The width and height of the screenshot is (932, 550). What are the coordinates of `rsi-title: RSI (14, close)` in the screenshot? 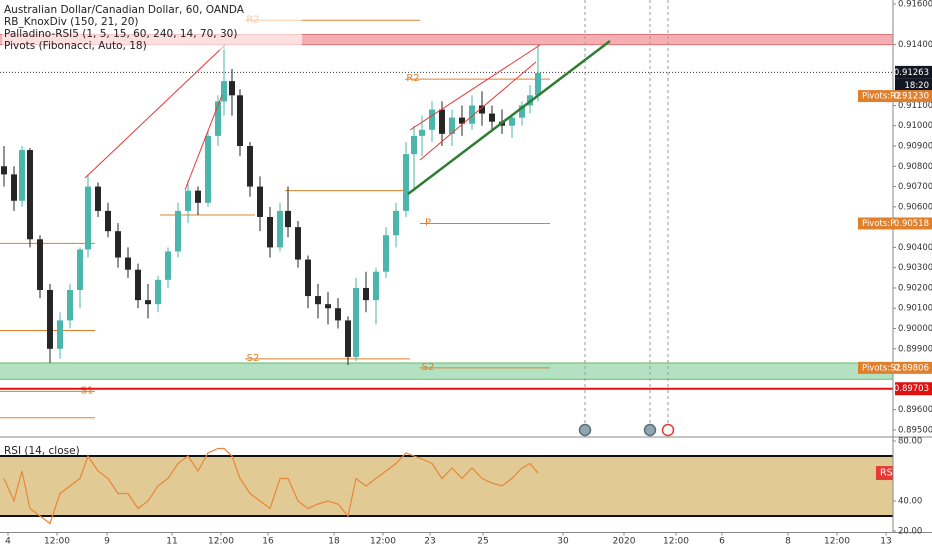 It's located at (42, 451).